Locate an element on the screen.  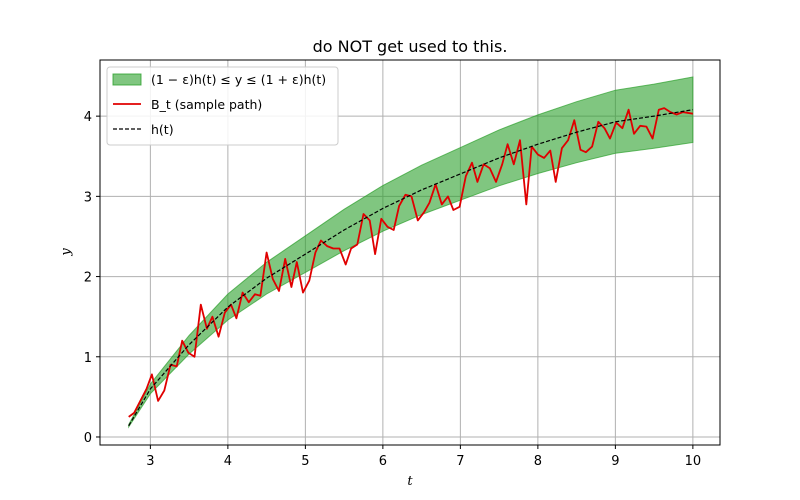
x-tick-label: 9 is located at coordinates (615, 461).